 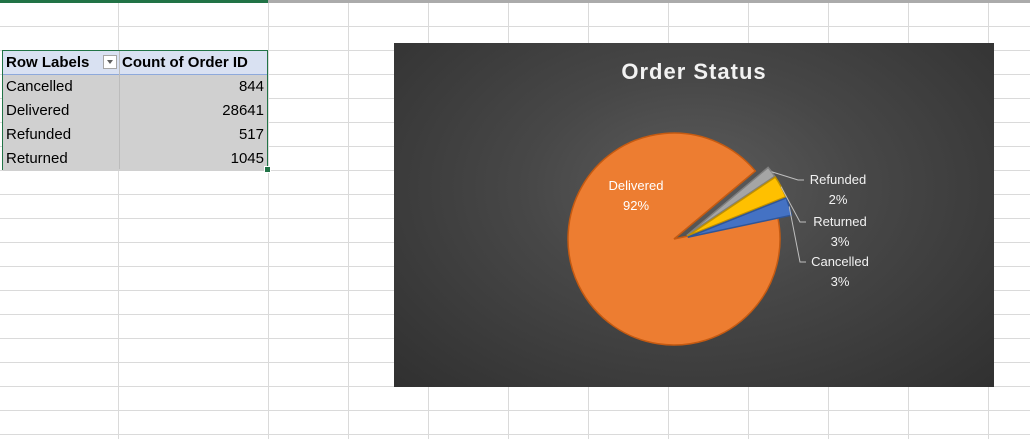 I want to click on row-label: Delivered, so click(x=38, y=110).